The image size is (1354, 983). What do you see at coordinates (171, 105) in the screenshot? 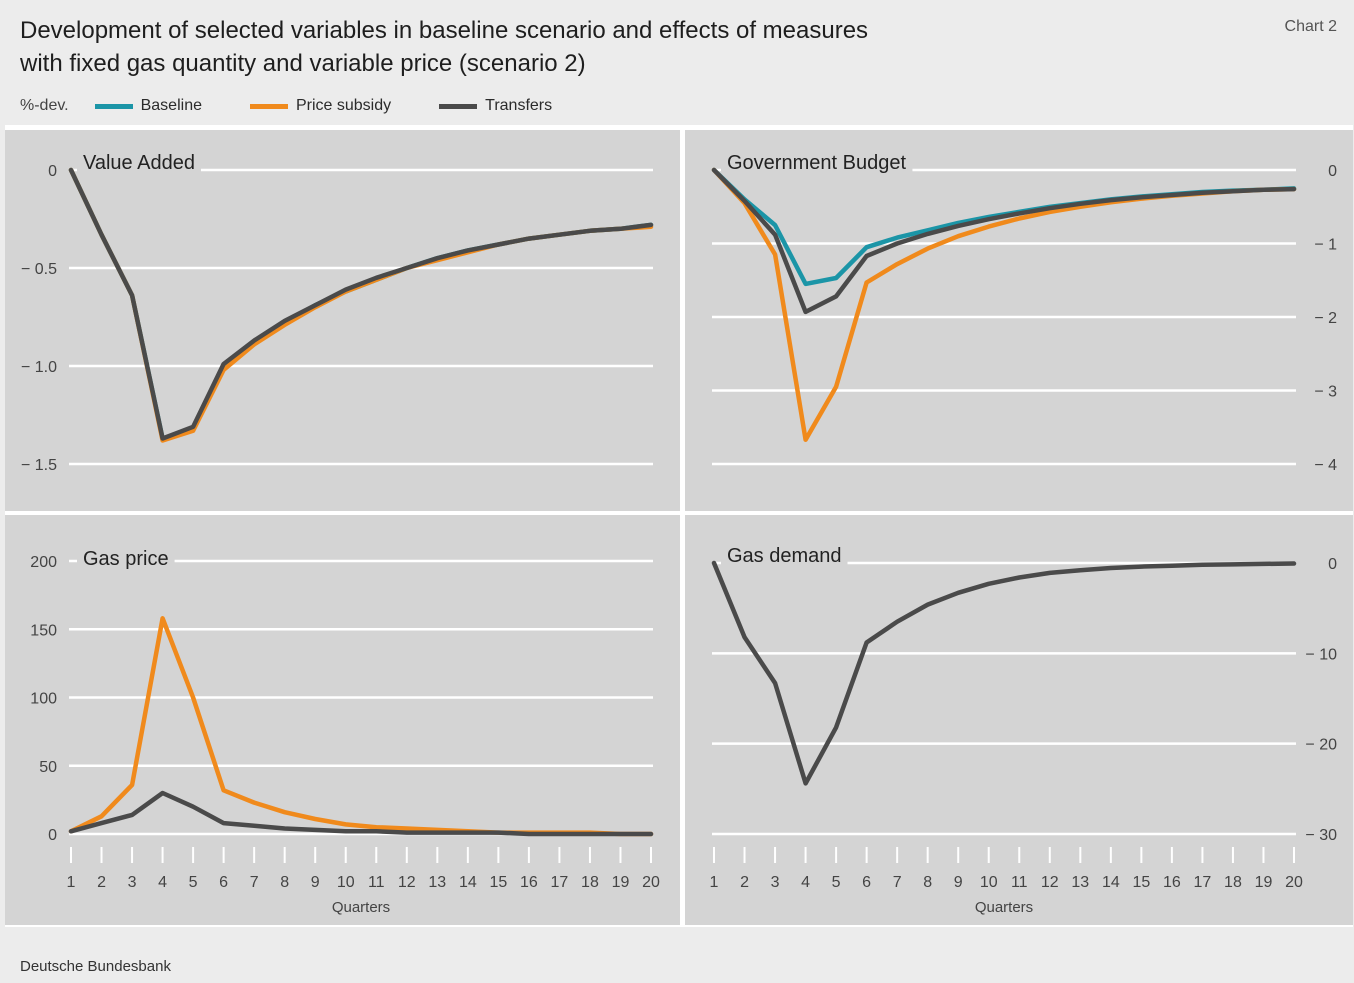
I see `legend-label-baseline: Baseline` at bounding box center [171, 105].